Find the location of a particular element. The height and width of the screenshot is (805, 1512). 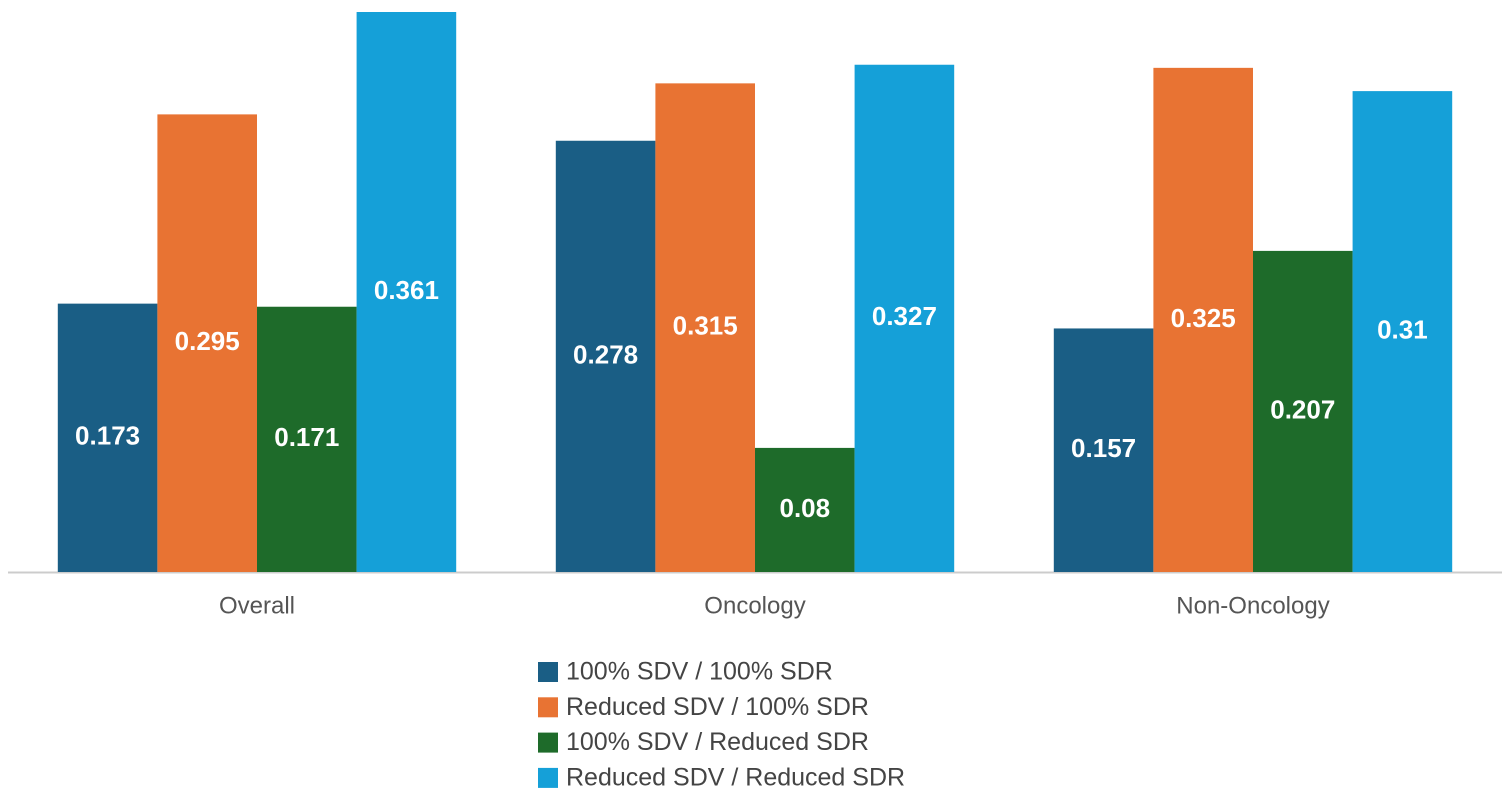

legend-label: 100% SDV / Reduced SDR is located at coordinates (717, 742).